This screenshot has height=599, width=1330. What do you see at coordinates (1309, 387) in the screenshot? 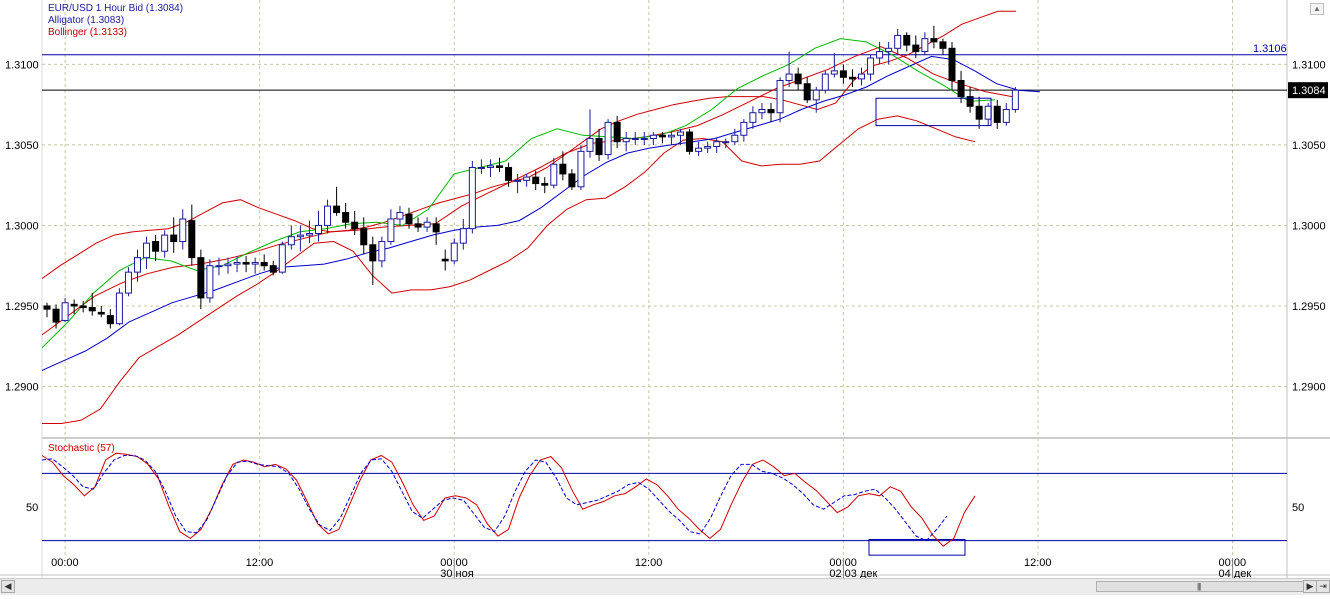
I see `price-tick-right-4: 1.2900` at bounding box center [1309, 387].